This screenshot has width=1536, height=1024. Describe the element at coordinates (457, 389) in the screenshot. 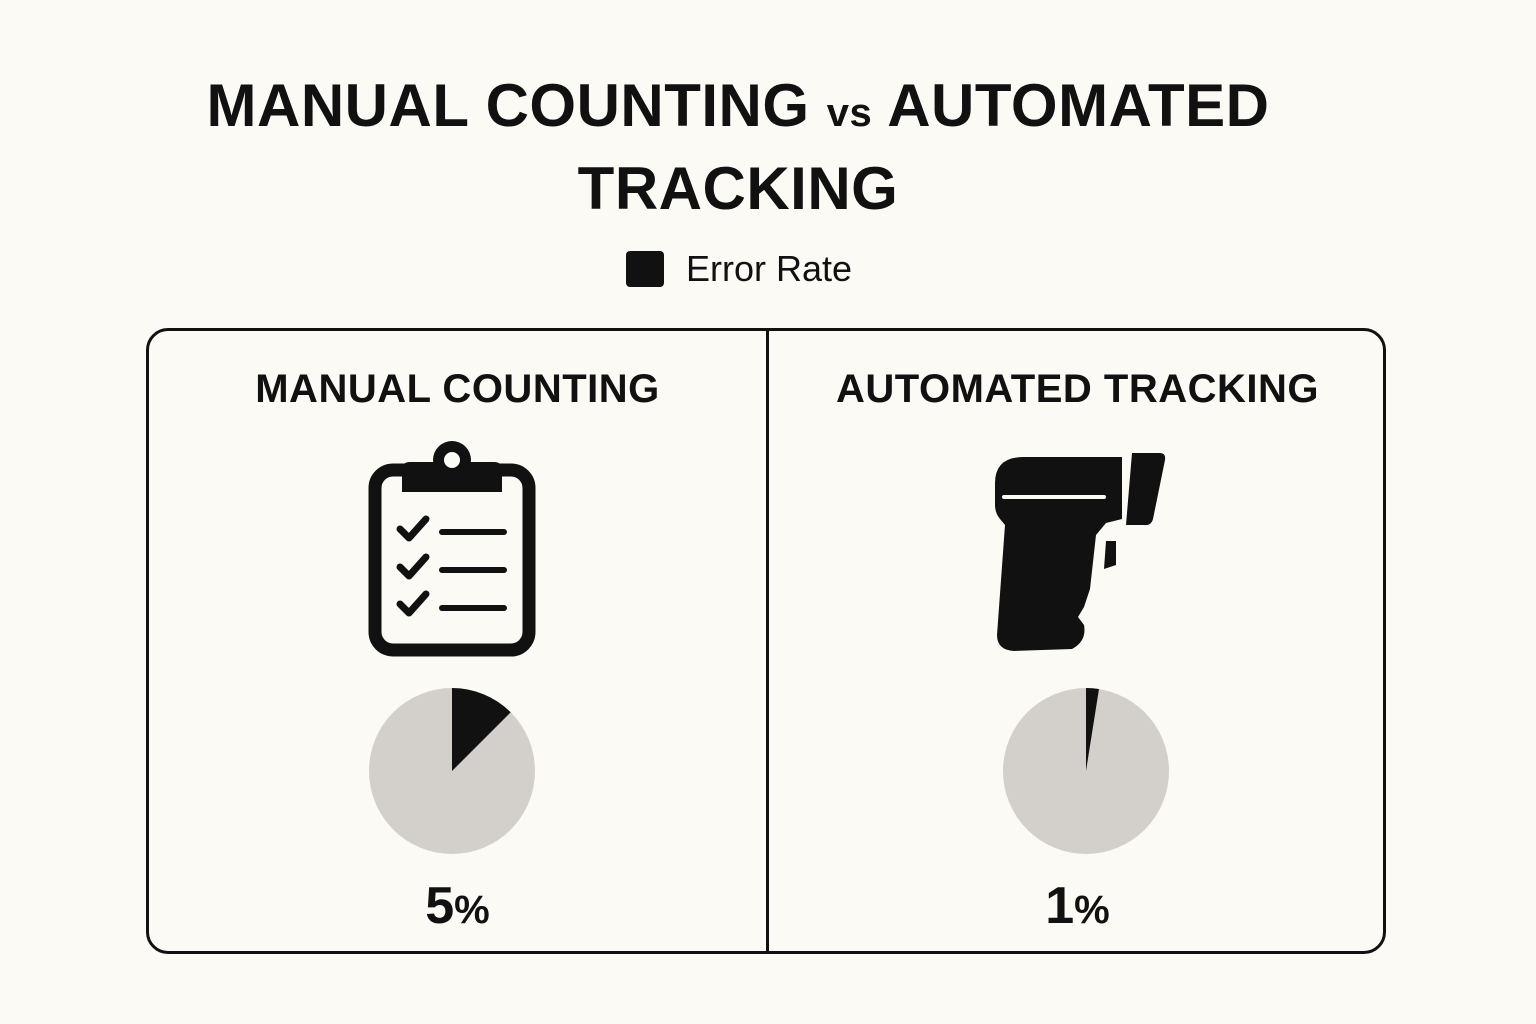

I see `panel-title-manual: MANUAL COUNTING` at that location.